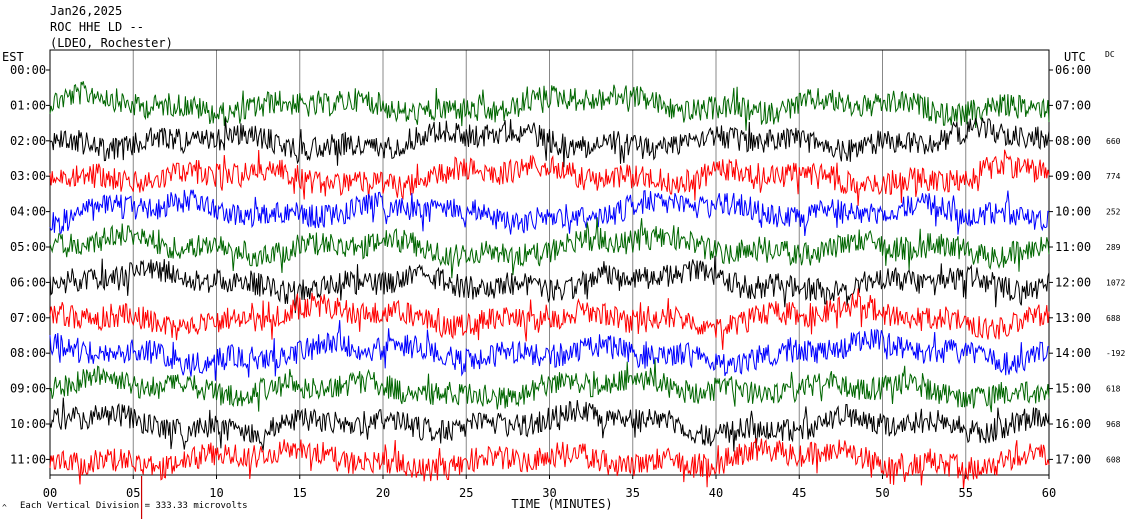 The height and width of the screenshot is (519, 1130). I want to click on utc-label-10:00: 10:00, so click(1073, 212).